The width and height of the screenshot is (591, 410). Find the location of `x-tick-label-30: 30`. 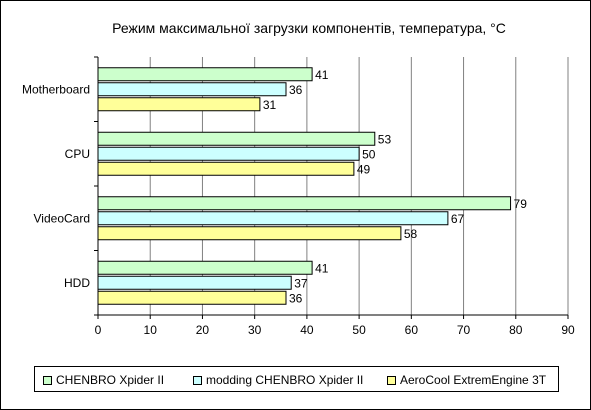

x-tick-label-30: 30 is located at coordinates (255, 330).